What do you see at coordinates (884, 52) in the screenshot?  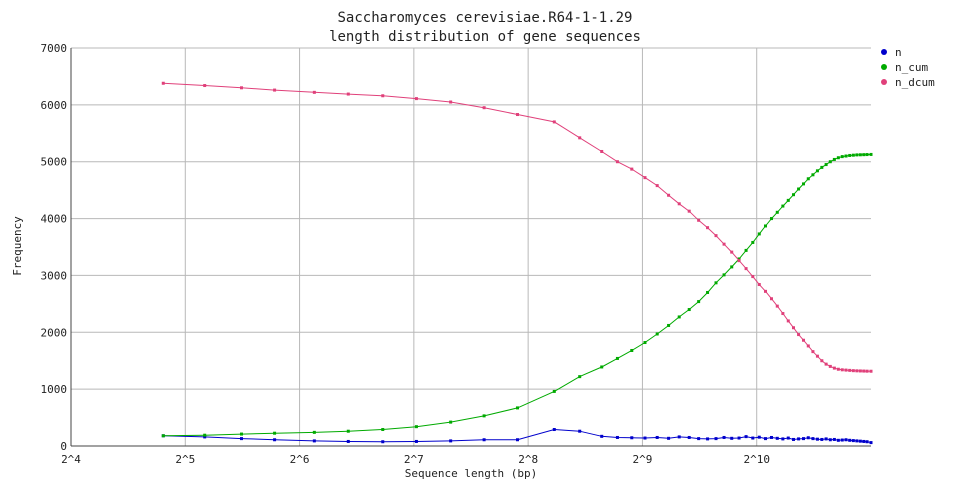 I see `legend-marker-n` at bounding box center [884, 52].